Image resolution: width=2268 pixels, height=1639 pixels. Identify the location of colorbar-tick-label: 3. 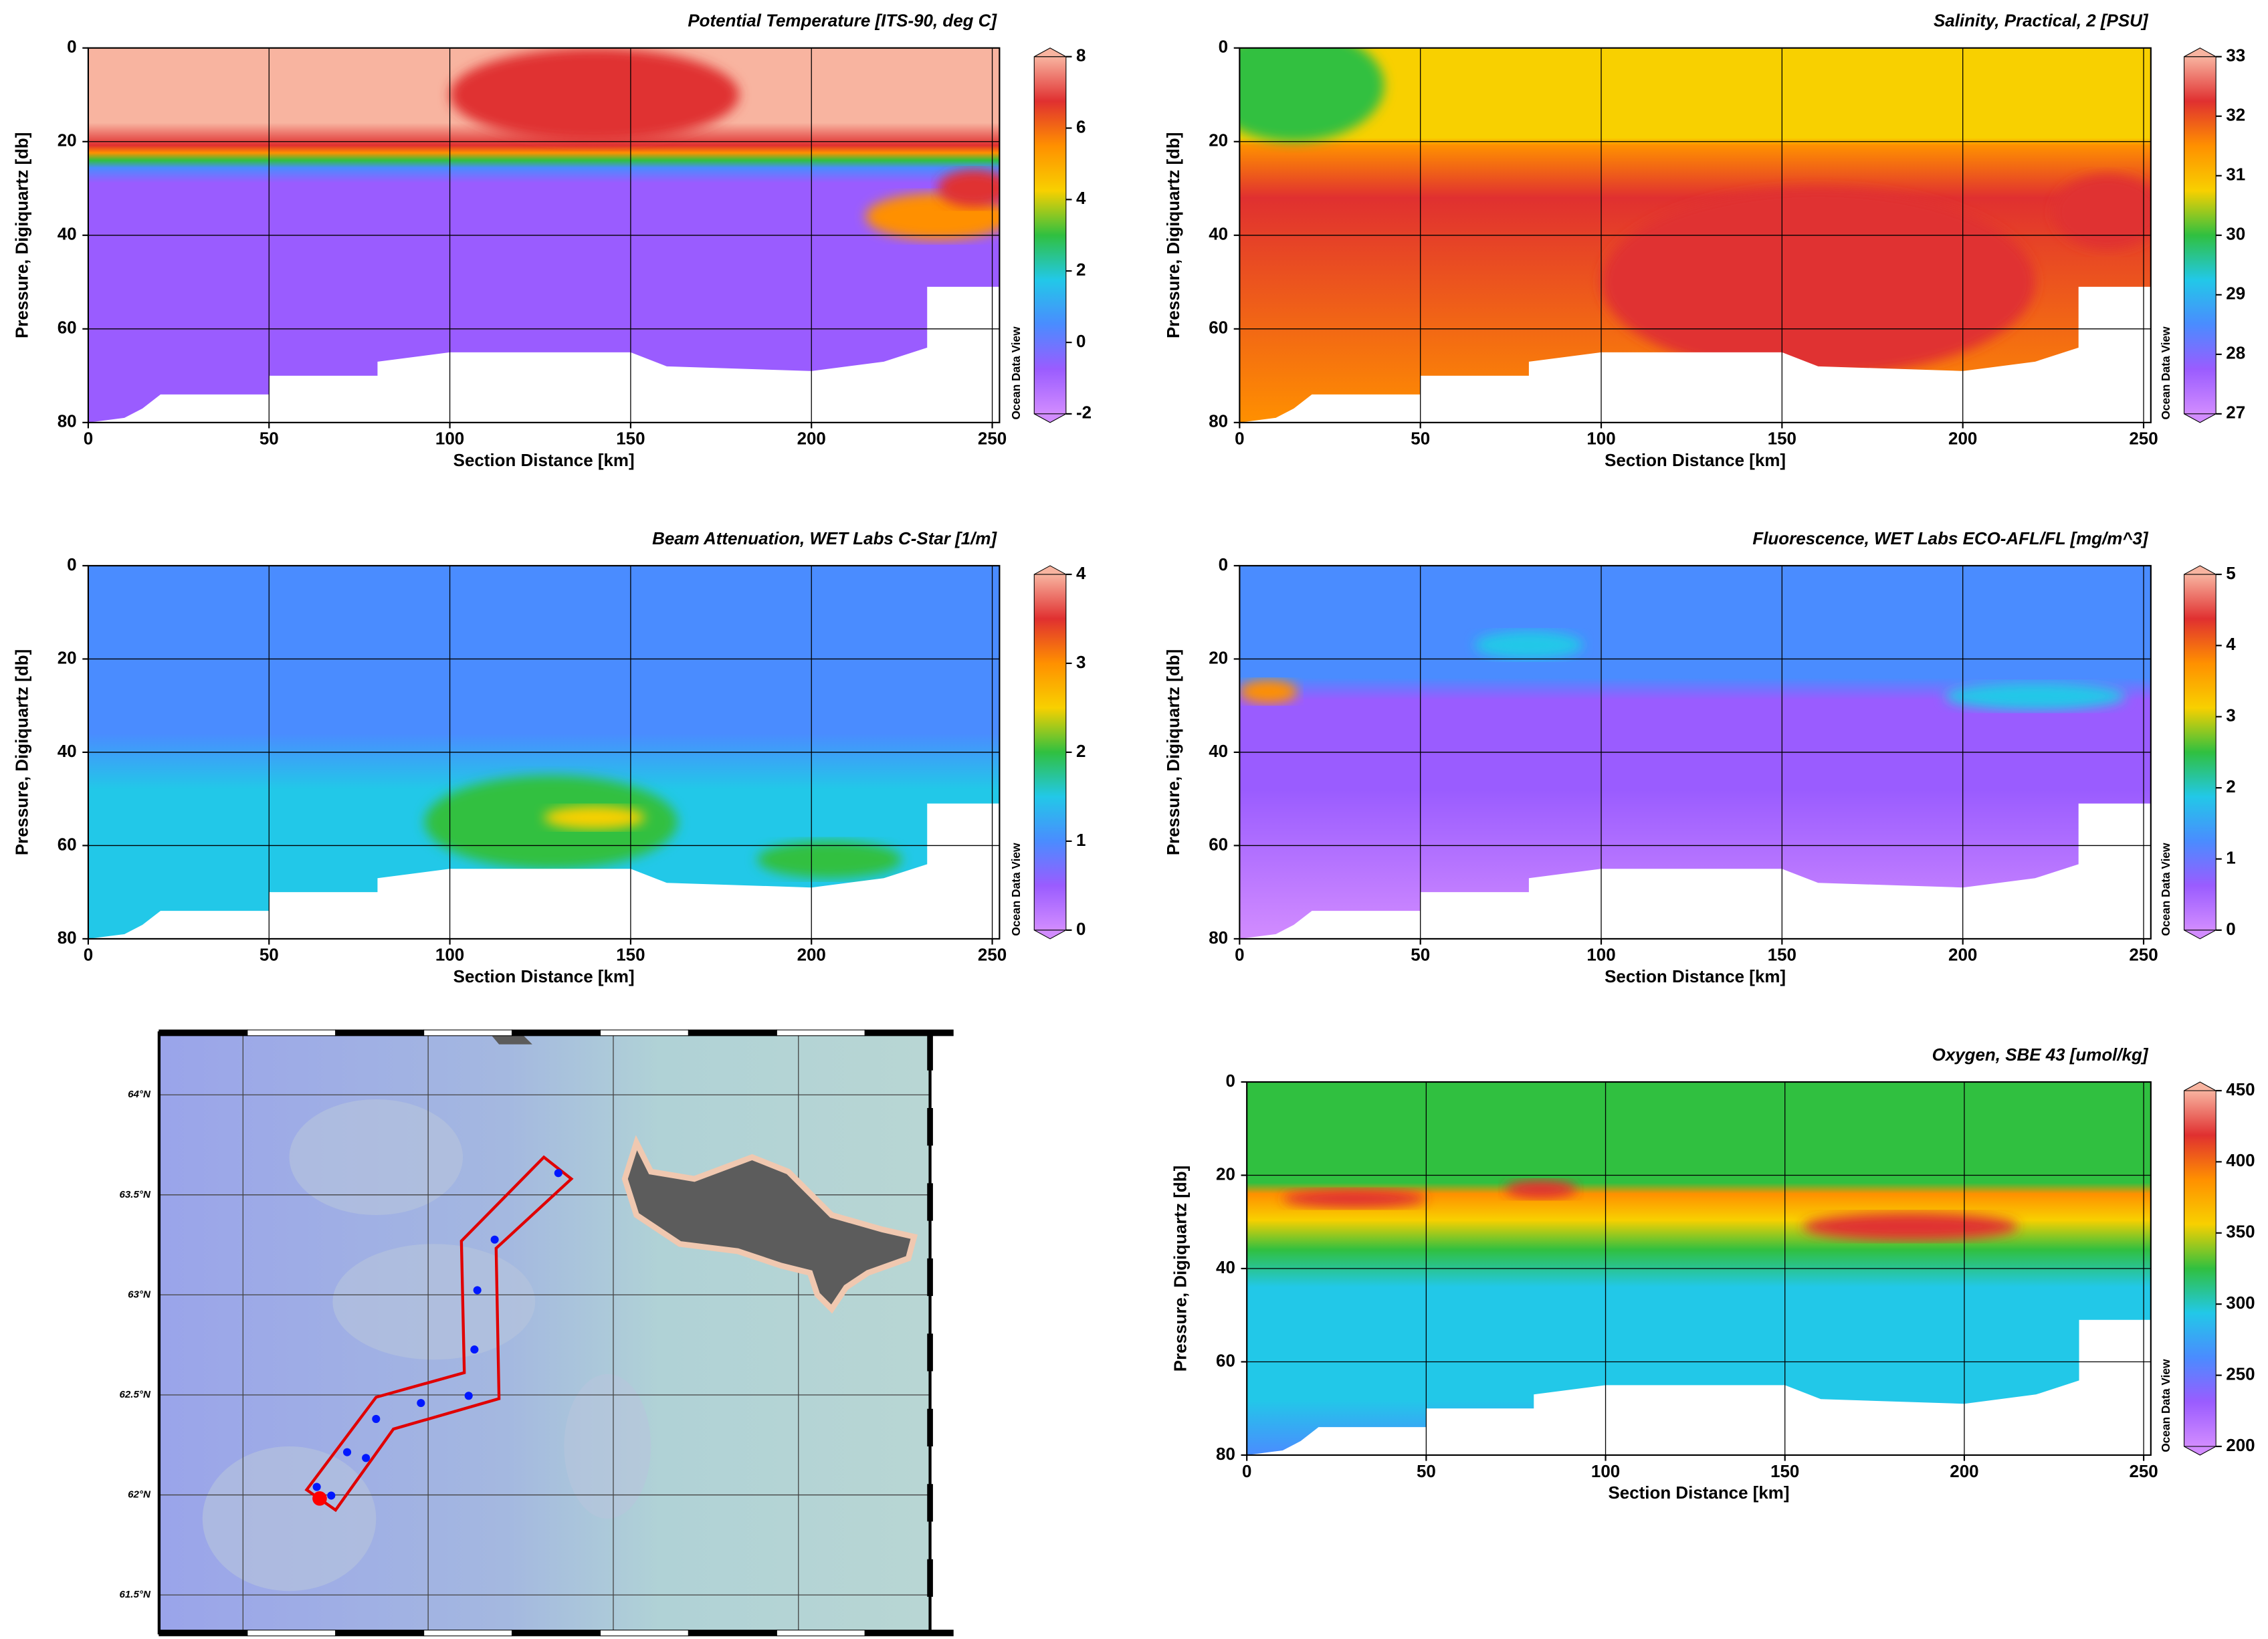
(1081, 662).